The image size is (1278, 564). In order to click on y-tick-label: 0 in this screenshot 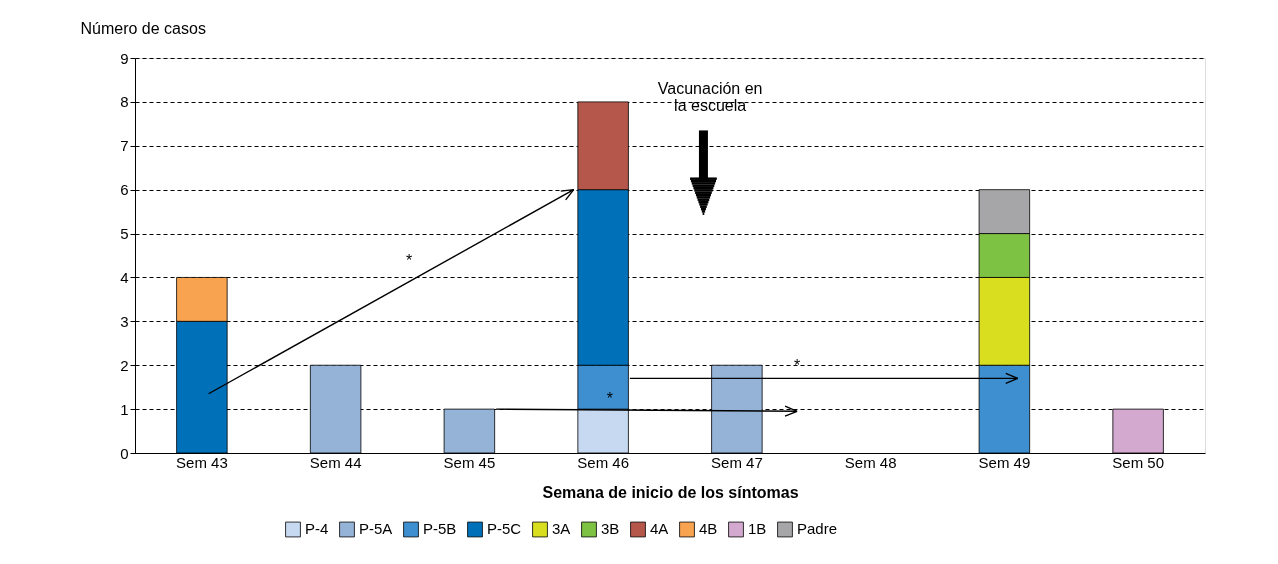, I will do `click(124, 453)`.